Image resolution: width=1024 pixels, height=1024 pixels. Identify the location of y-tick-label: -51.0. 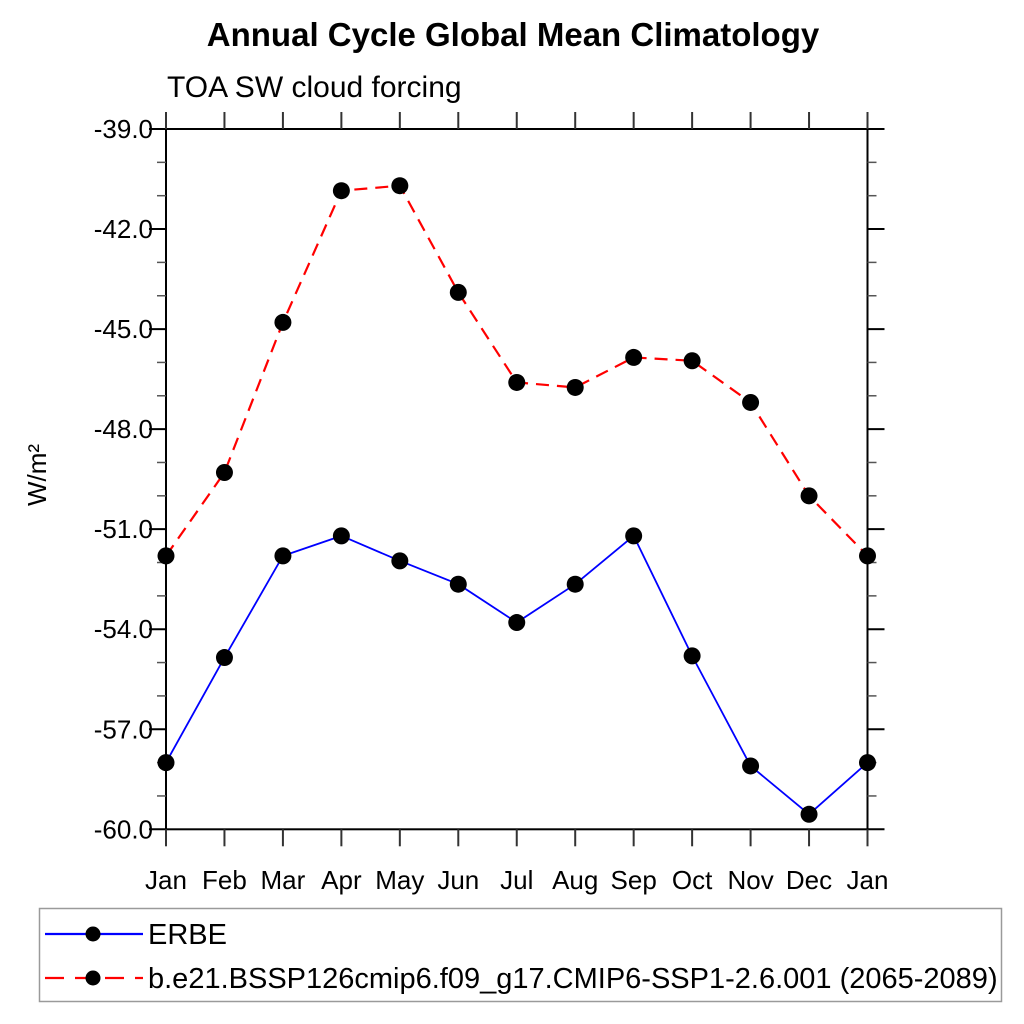
(123, 529).